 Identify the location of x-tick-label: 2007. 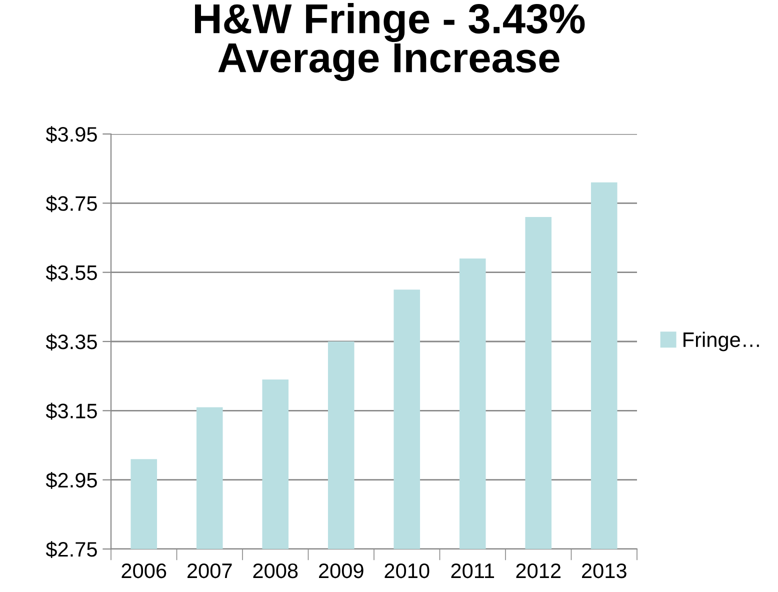
(210, 570).